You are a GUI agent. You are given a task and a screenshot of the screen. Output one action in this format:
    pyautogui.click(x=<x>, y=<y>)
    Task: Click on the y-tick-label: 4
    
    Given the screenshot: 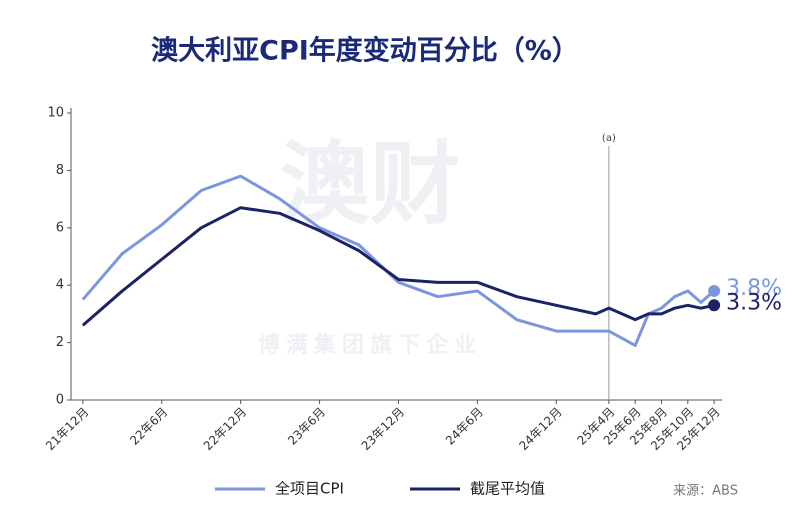 What is the action you would take?
    pyautogui.click(x=60, y=285)
    